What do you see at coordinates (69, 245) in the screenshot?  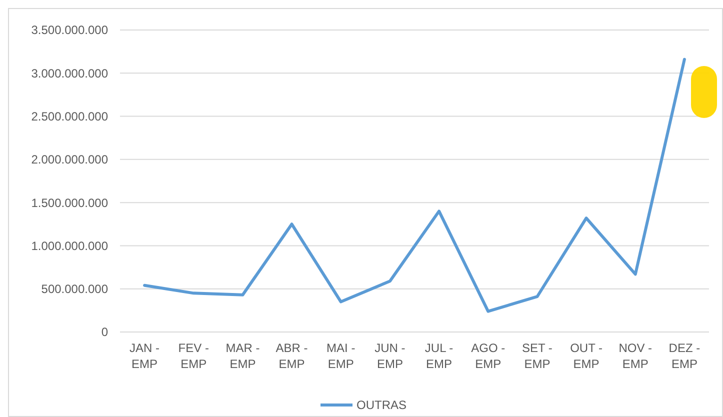 I see `y-tick-label: 1.000.000.000` at bounding box center [69, 245].